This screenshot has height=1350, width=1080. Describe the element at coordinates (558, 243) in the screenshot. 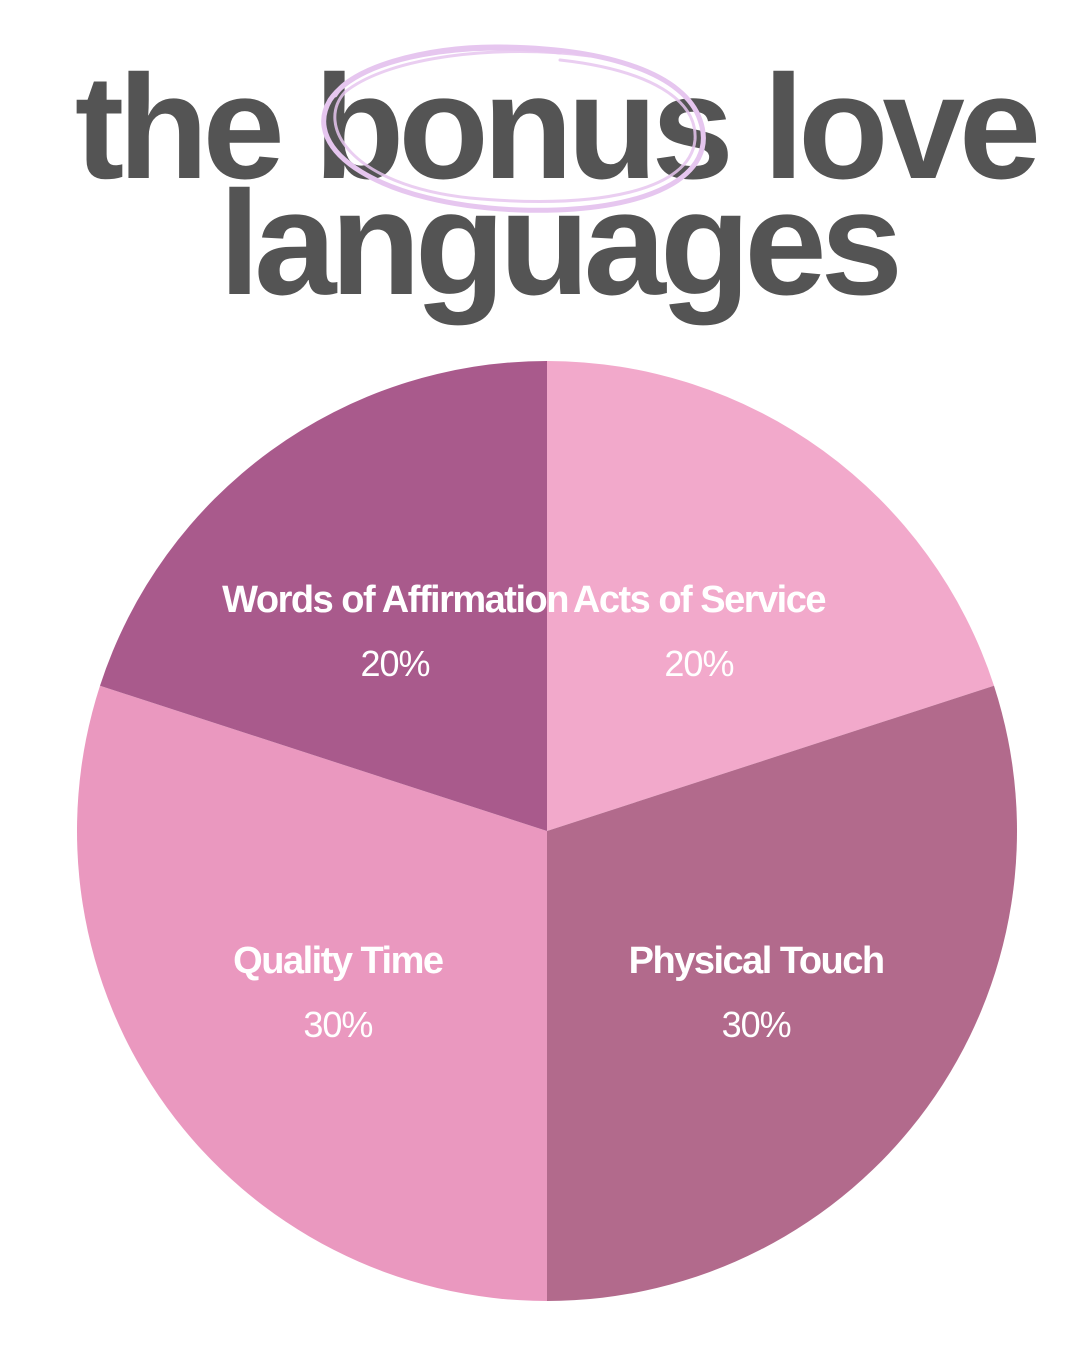

I see `title-line-2: languages` at that location.